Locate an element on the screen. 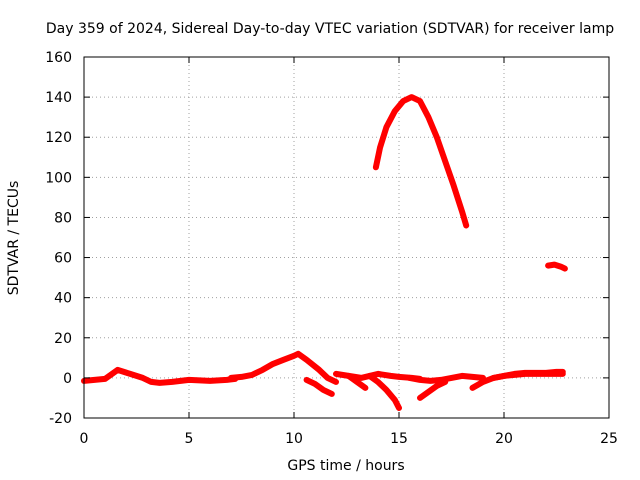 This screenshot has width=640, height=480. y-tick-label: 40 is located at coordinates (63, 299).